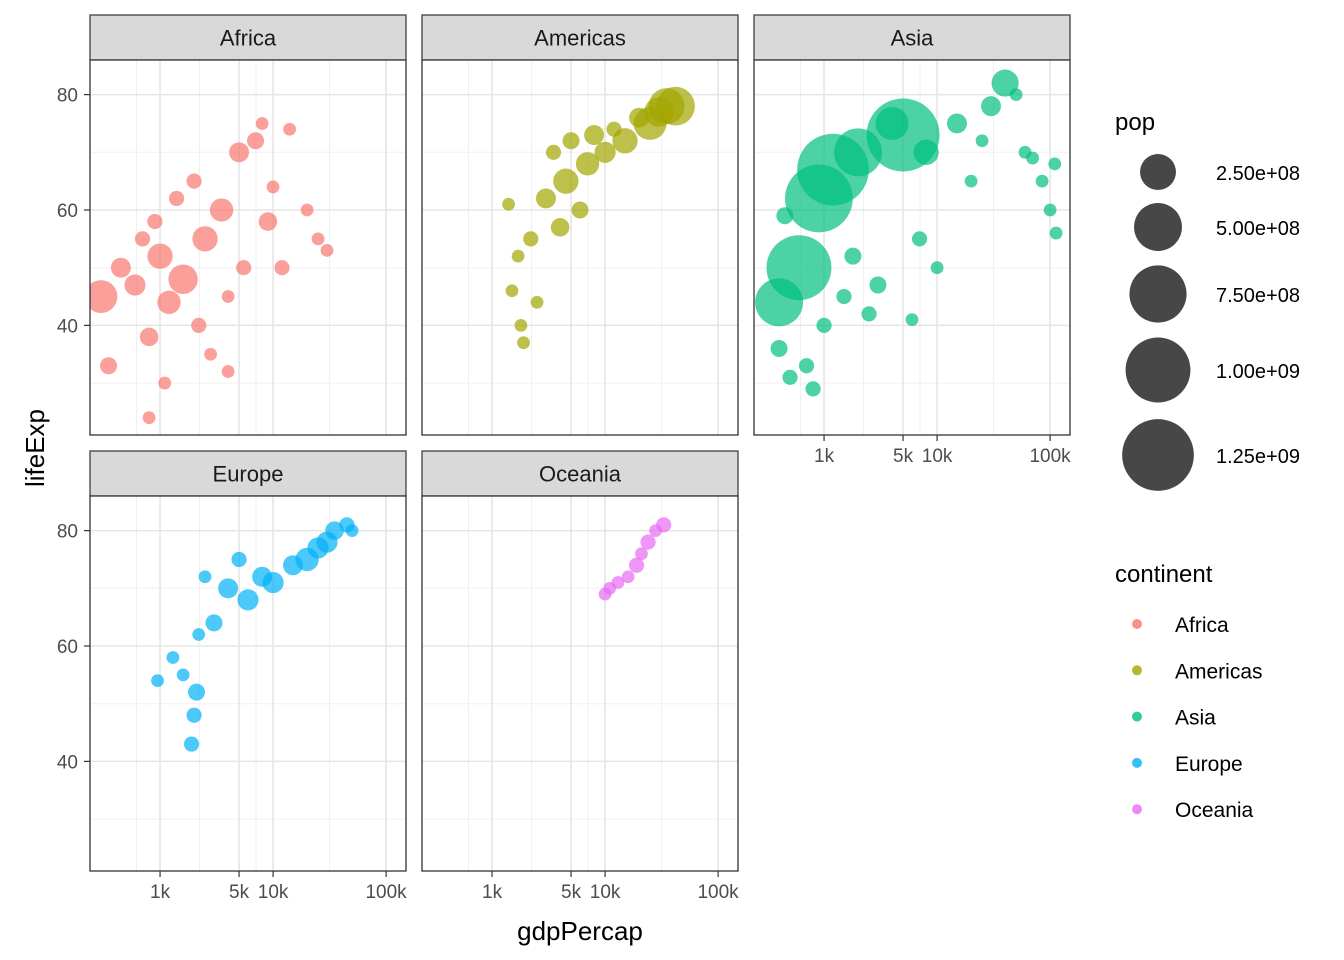 The height and width of the screenshot is (960, 1344). I want to click on color-legend-label: Oceania, so click(1214, 810).